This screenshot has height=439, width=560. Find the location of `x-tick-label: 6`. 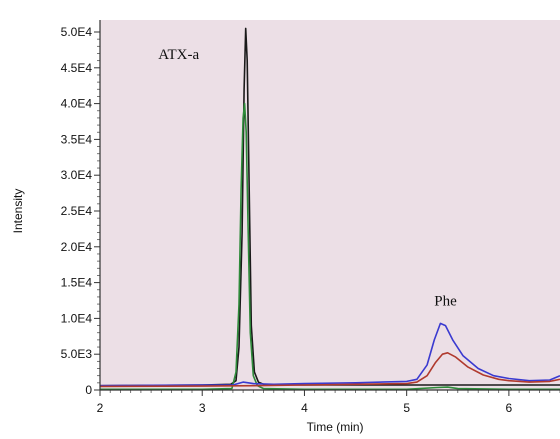

x-tick-label: 6 is located at coordinates (509, 408).